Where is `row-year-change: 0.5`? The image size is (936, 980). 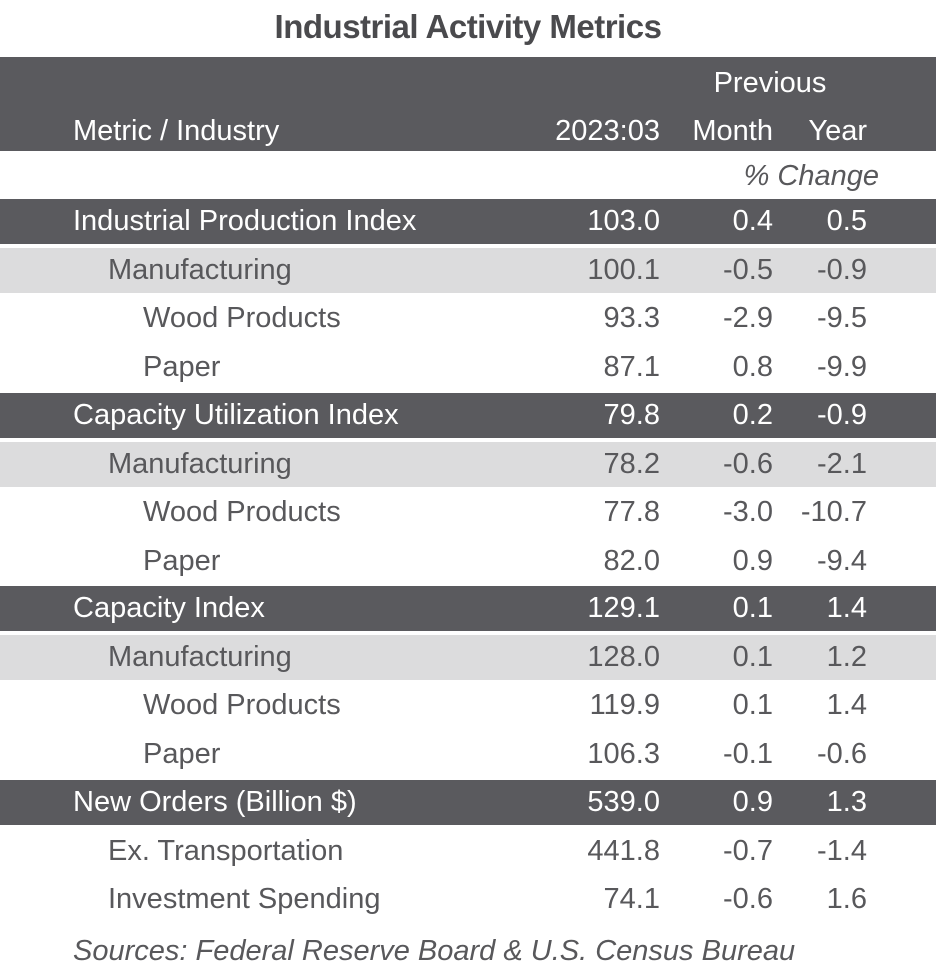 row-year-change: 0.5 is located at coordinates (846, 221).